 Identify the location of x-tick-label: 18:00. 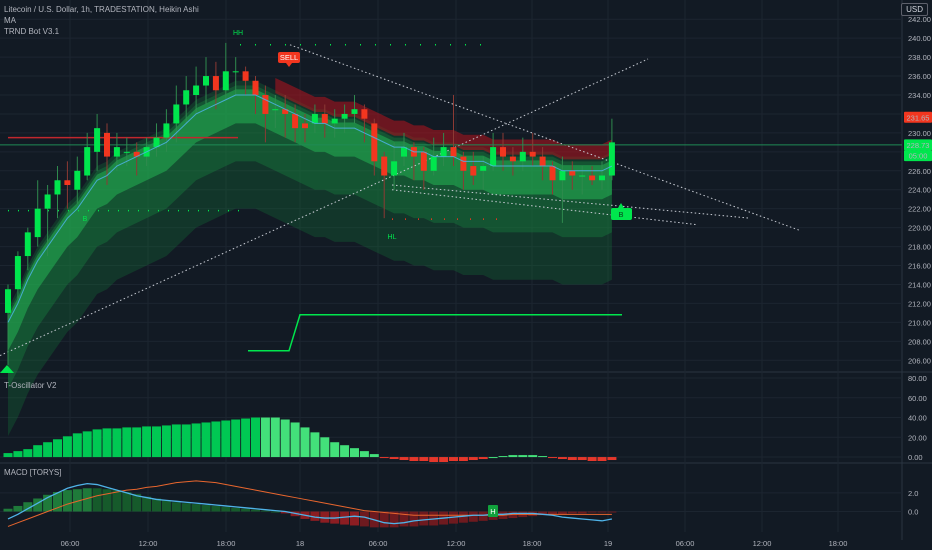
(532, 543).